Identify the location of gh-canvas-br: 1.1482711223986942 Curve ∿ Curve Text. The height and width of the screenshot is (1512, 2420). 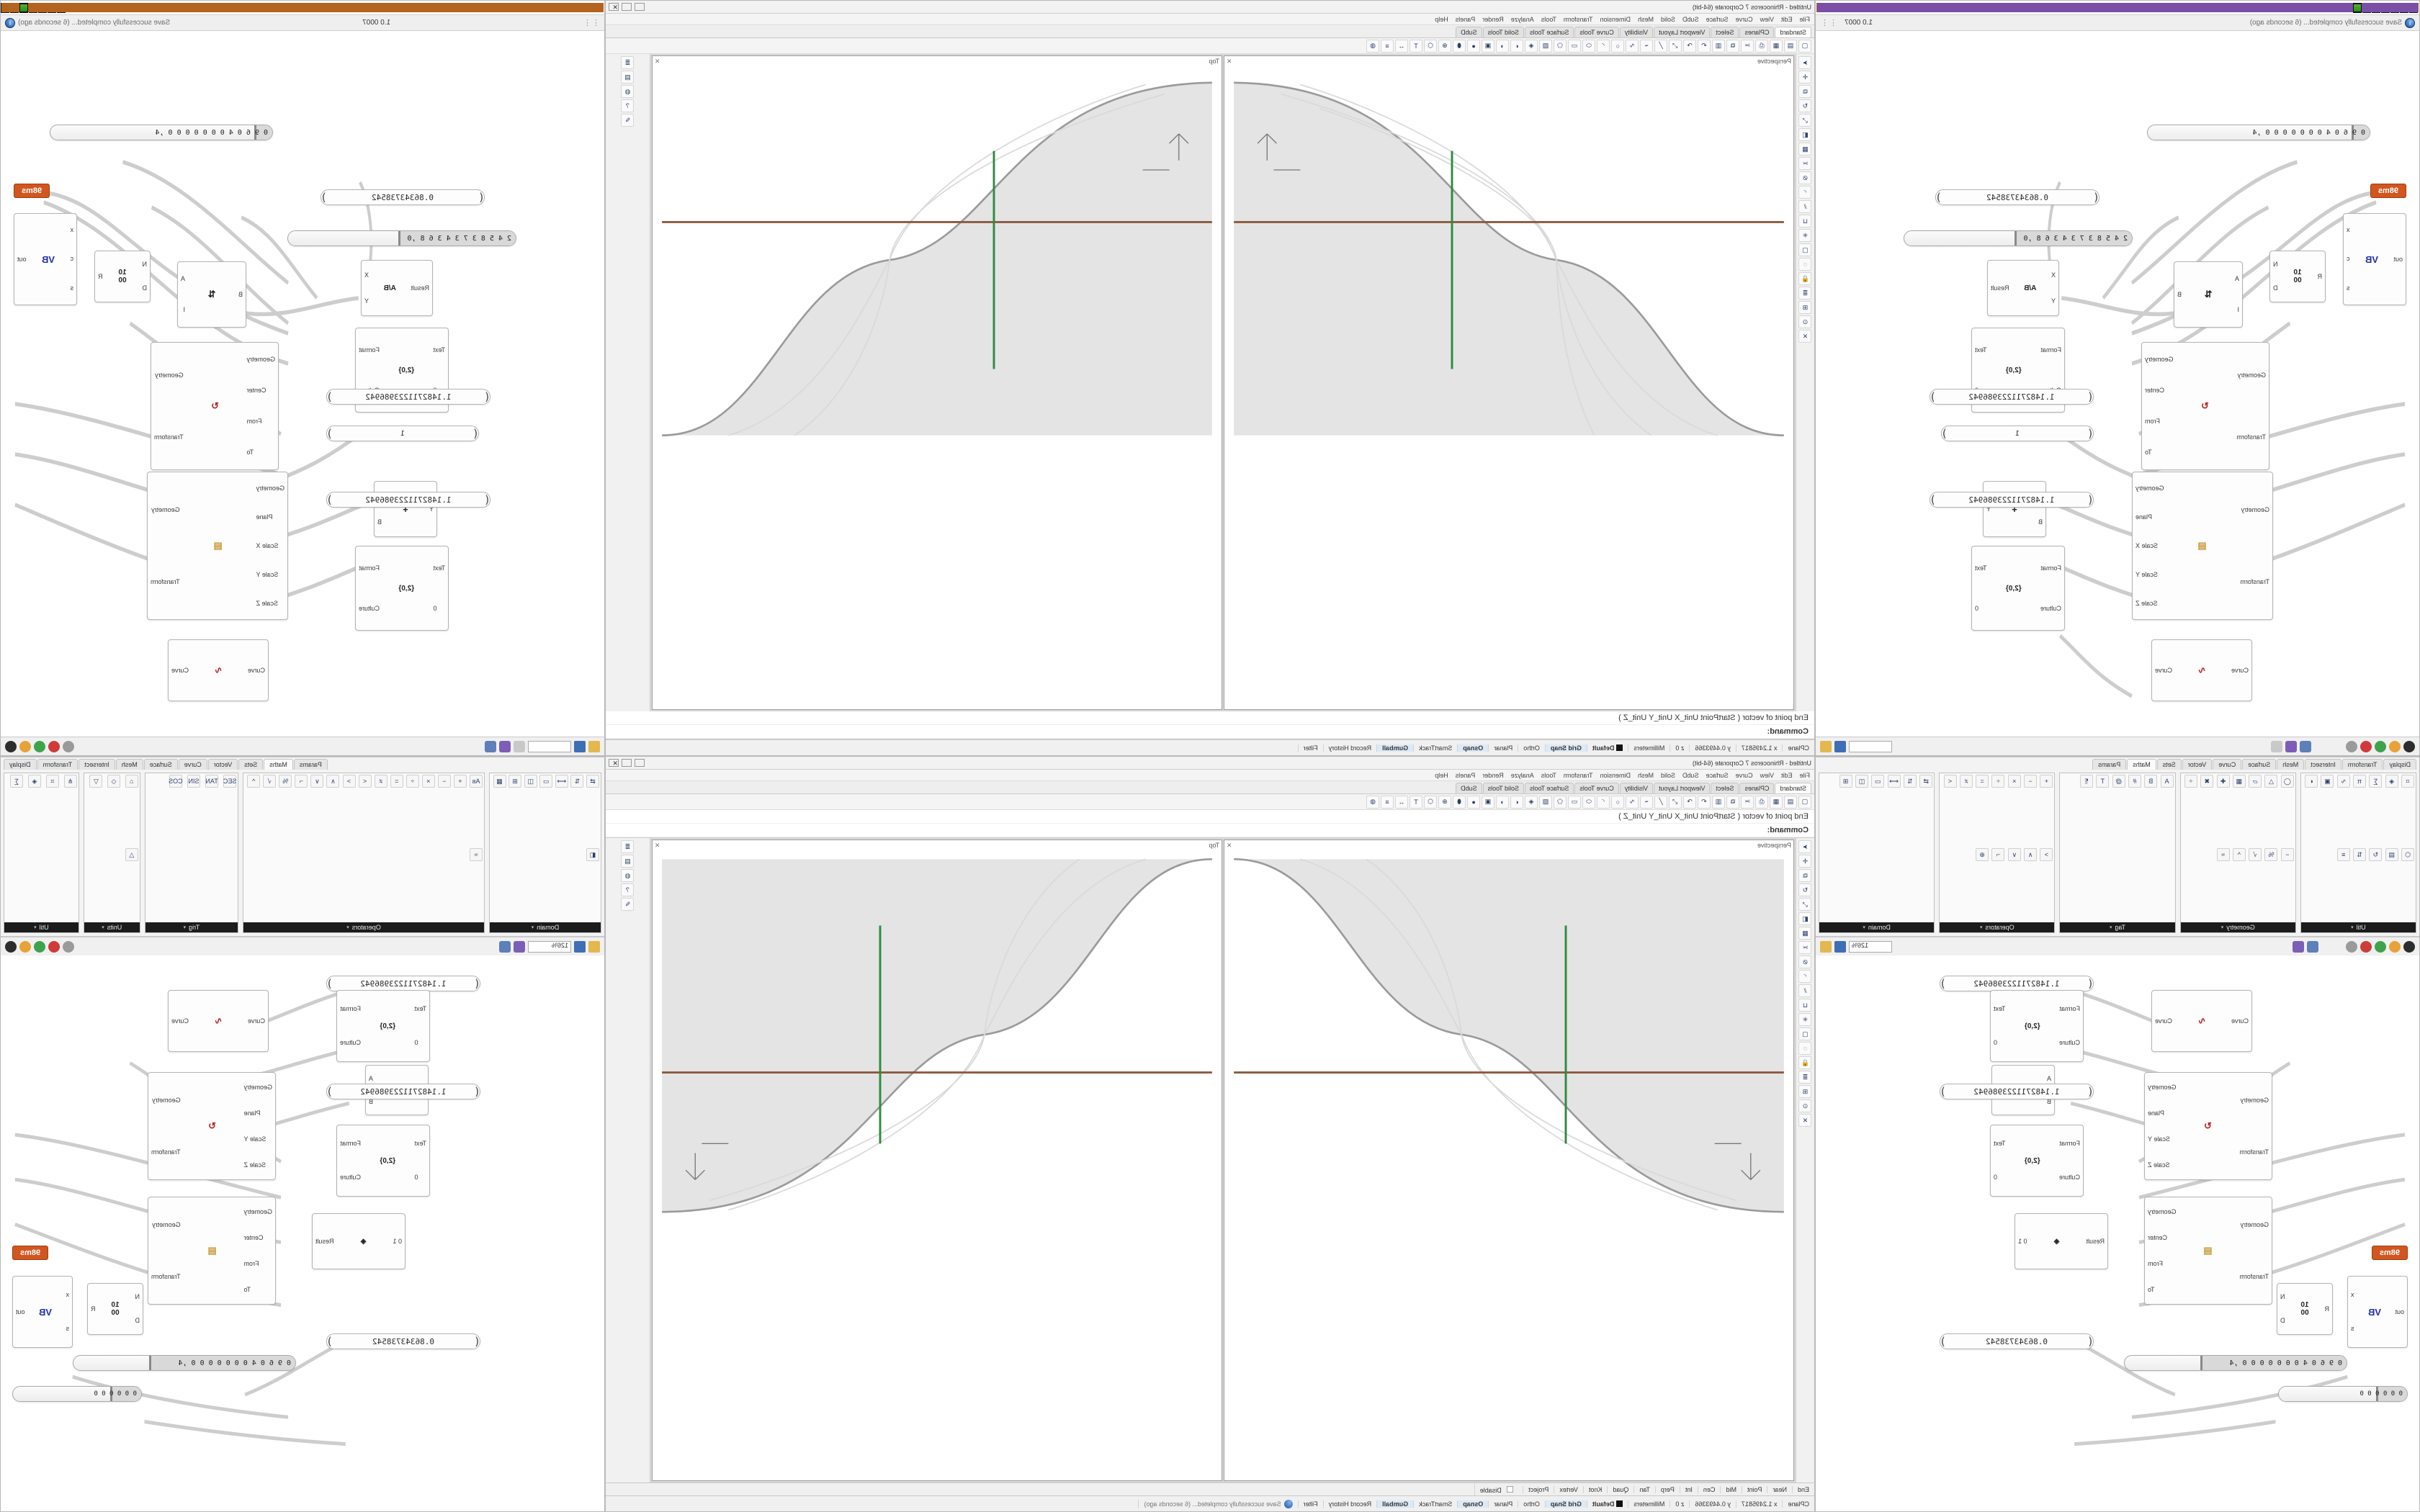
(302, 1233).